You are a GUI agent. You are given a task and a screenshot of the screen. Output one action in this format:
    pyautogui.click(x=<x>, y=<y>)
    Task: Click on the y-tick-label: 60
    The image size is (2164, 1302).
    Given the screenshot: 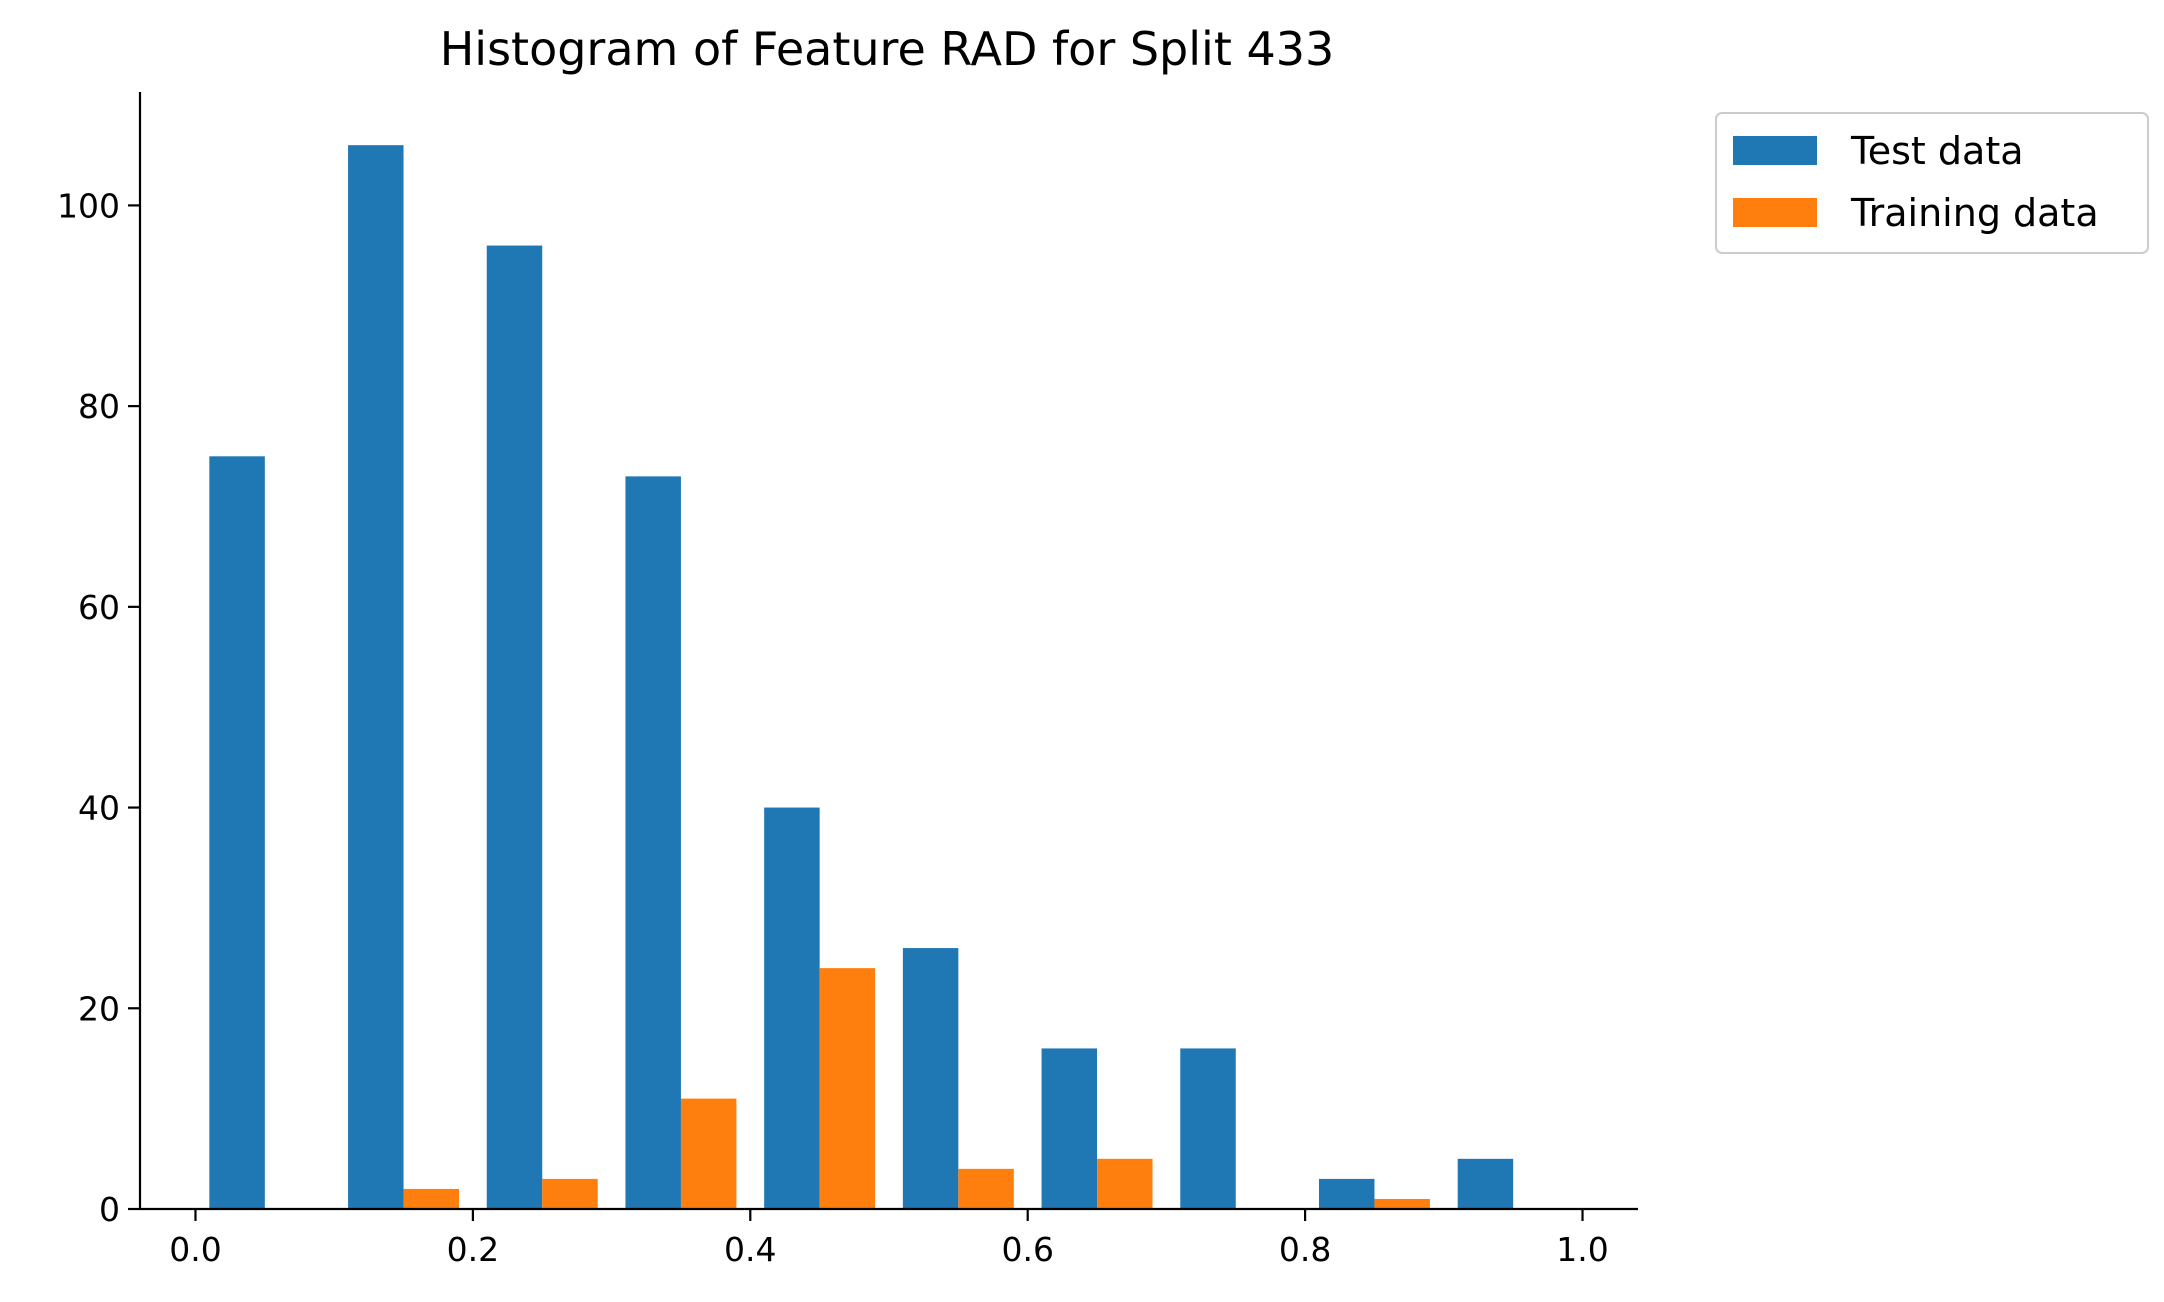 What is the action you would take?
    pyautogui.click(x=99, y=607)
    